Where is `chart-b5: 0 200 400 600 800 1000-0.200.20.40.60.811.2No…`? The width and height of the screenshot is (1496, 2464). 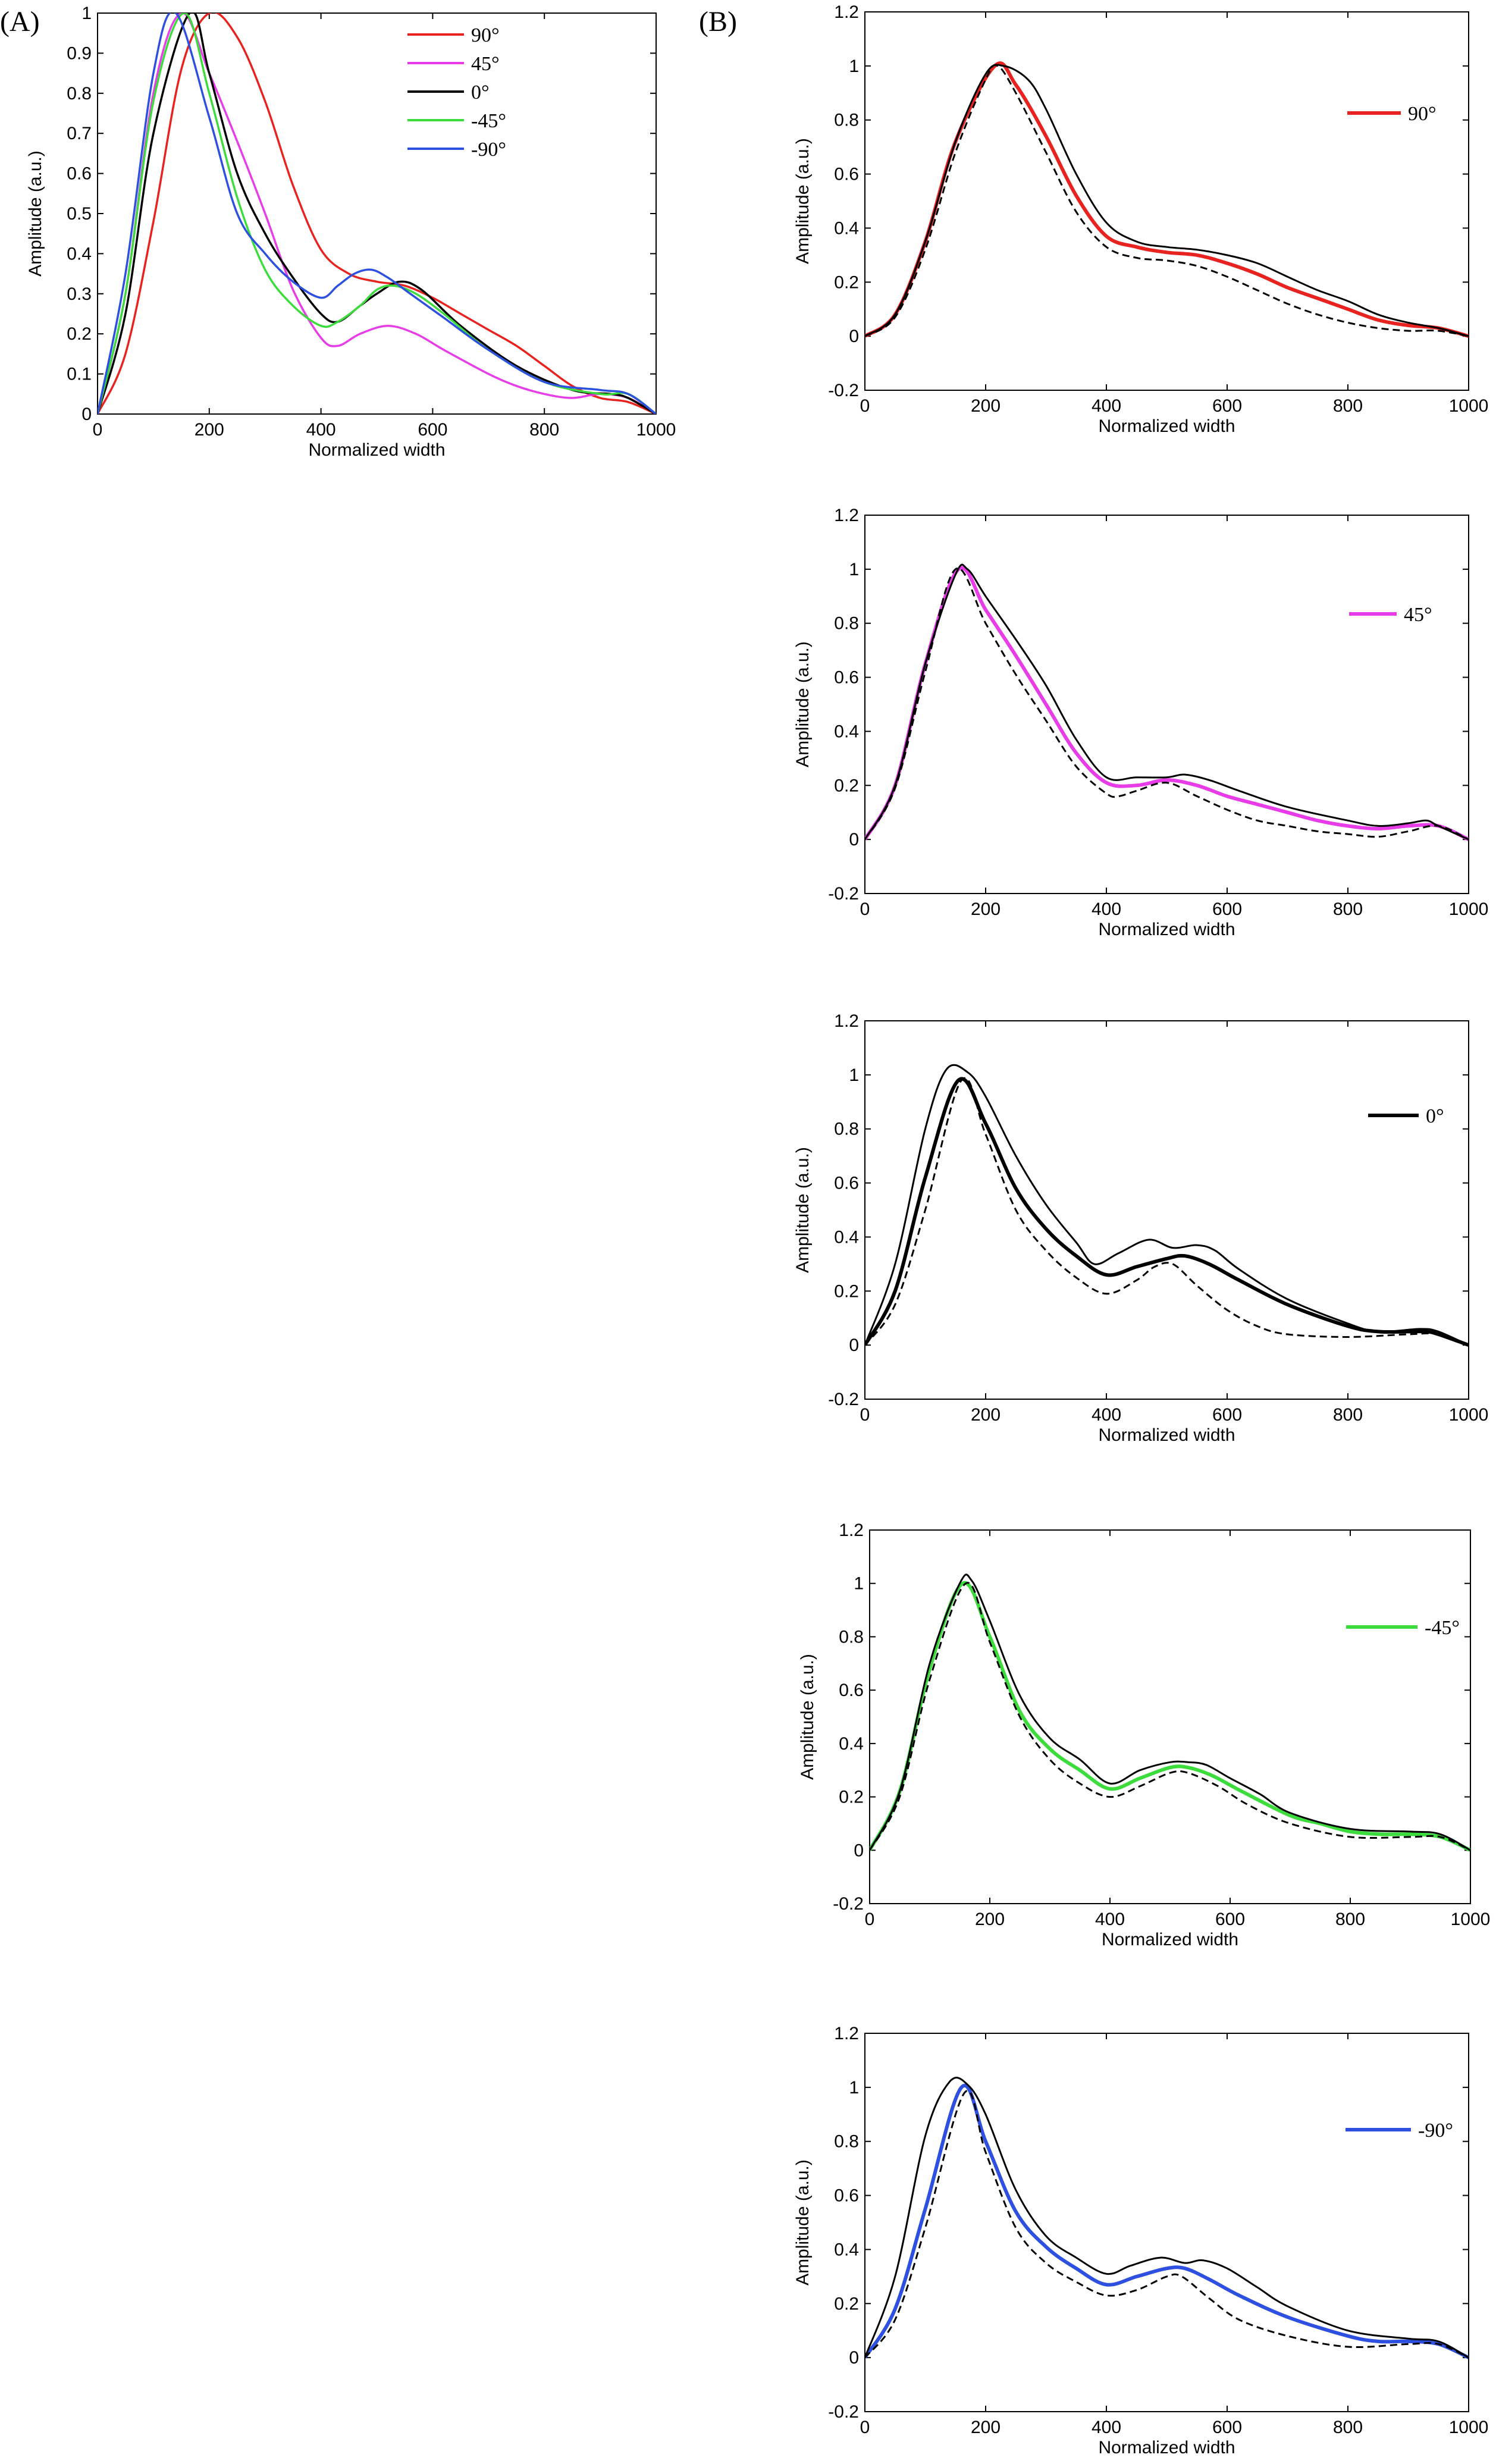 chart-b5: 0 200 400 600 800 1000-0.200.20.40.60.811.2No… is located at coordinates (1140, 2240).